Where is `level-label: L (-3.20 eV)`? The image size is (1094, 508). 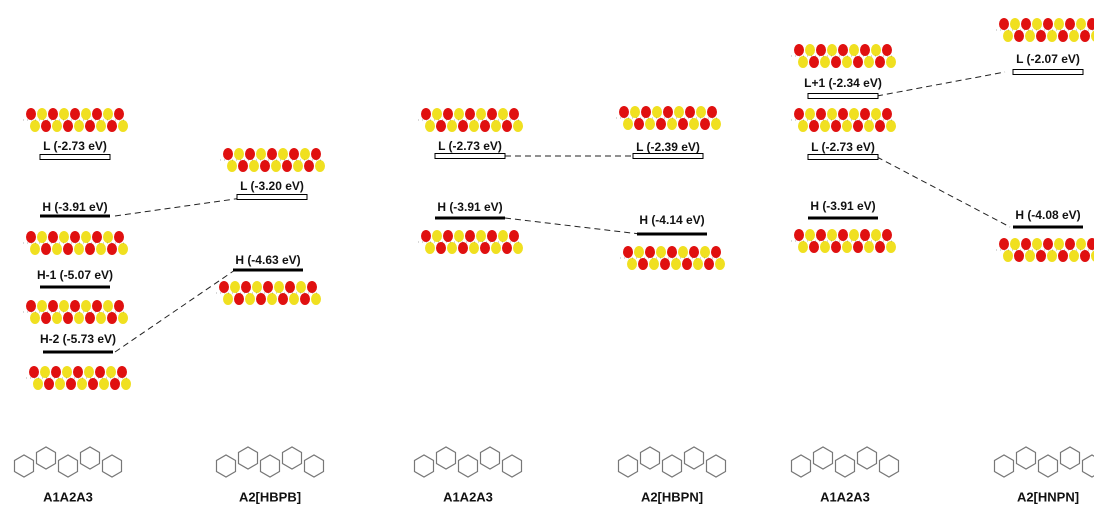
level-label: L (-3.20 eV) is located at coordinates (272, 186).